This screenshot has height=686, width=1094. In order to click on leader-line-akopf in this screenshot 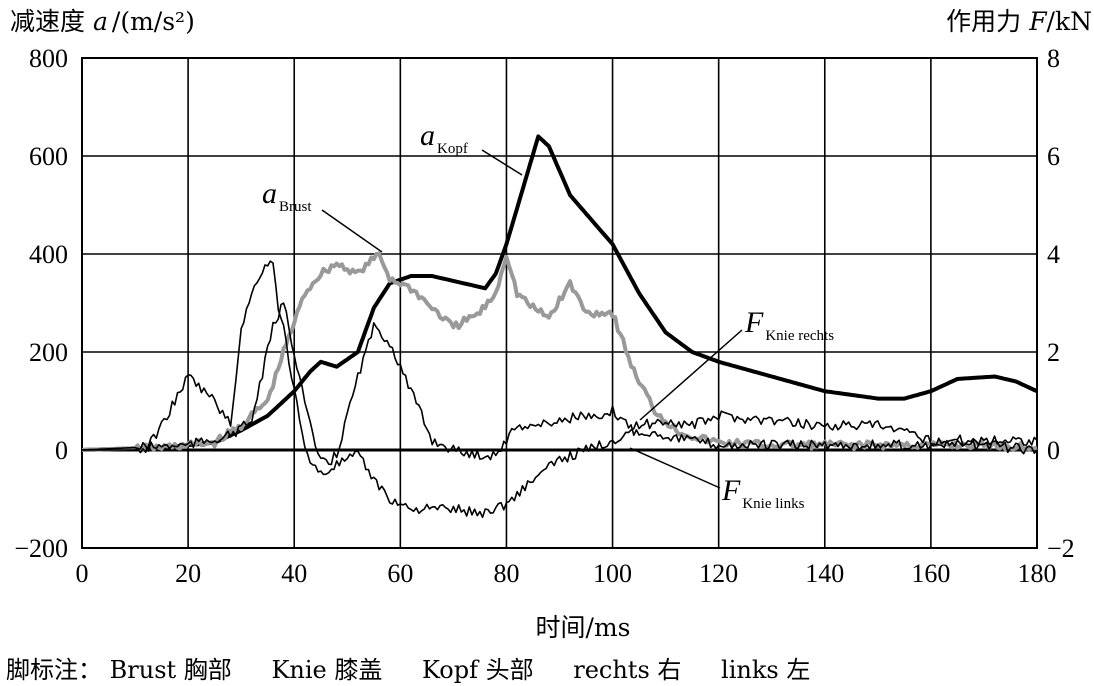, I will do `click(502, 162)`.